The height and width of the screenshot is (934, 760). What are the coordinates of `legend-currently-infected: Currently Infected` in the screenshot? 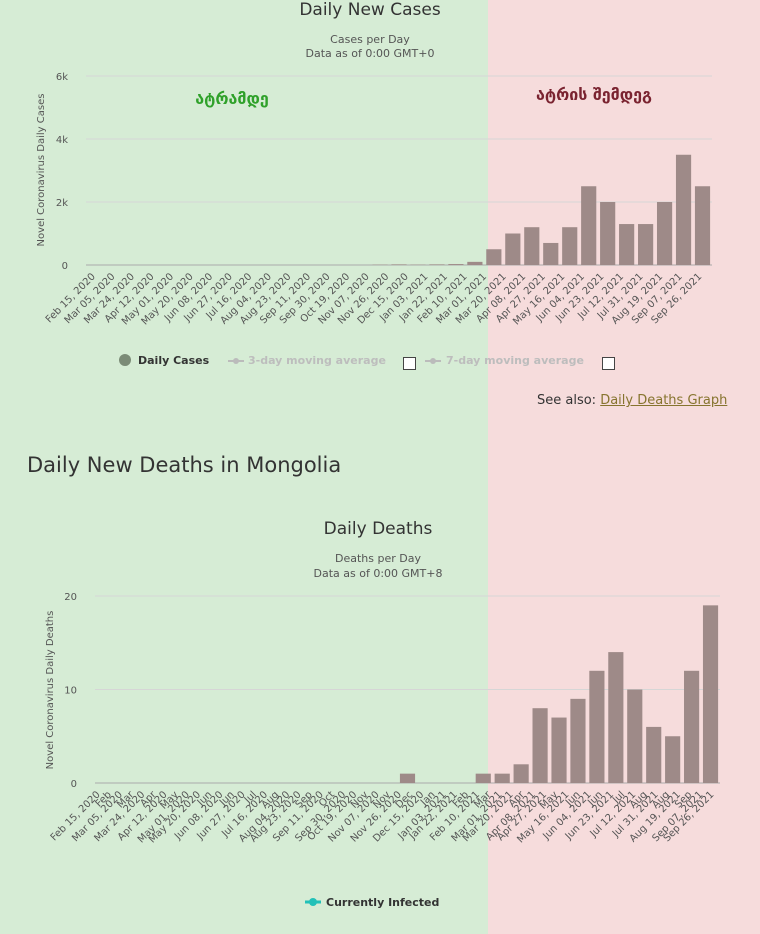 It's located at (372, 902).